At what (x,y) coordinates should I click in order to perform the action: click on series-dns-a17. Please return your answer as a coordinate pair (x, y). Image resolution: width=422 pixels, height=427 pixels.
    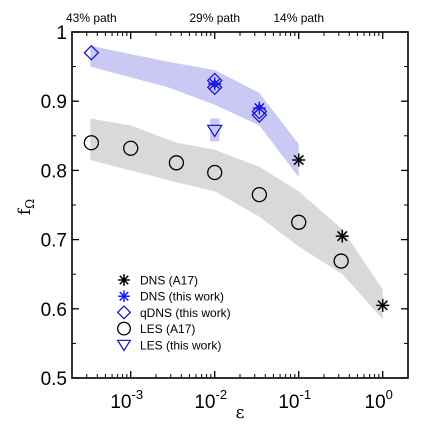
    Looking at the image, I should click on (341, 232).